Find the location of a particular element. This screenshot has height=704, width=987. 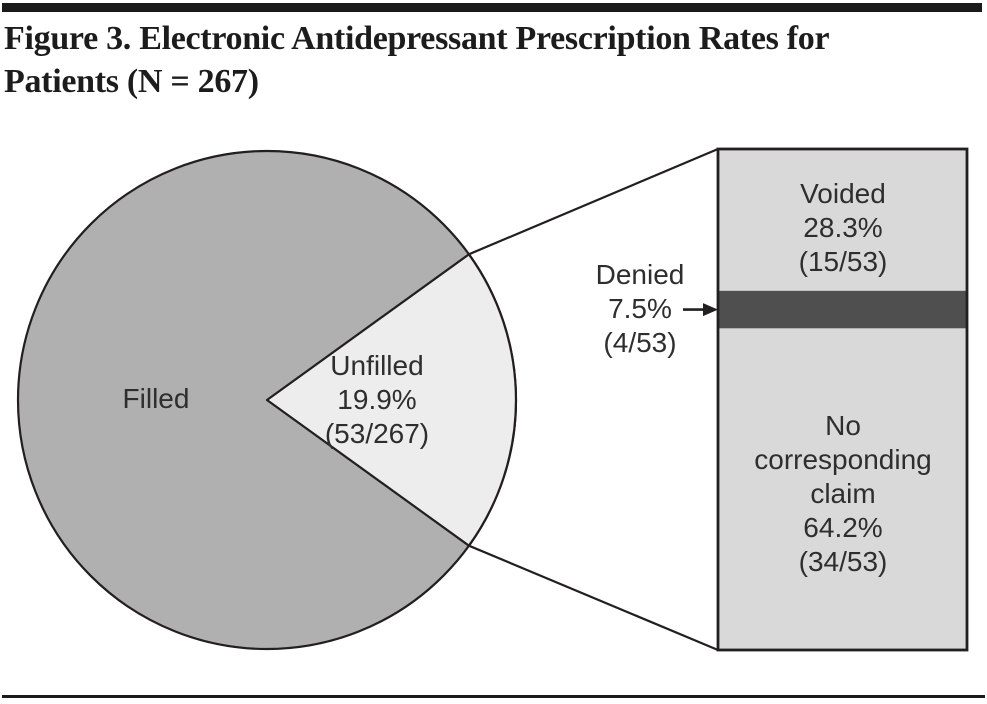

unfilled-slice-label: Unfilled 19.9% (53/267) is located at coordinates (377, 400).